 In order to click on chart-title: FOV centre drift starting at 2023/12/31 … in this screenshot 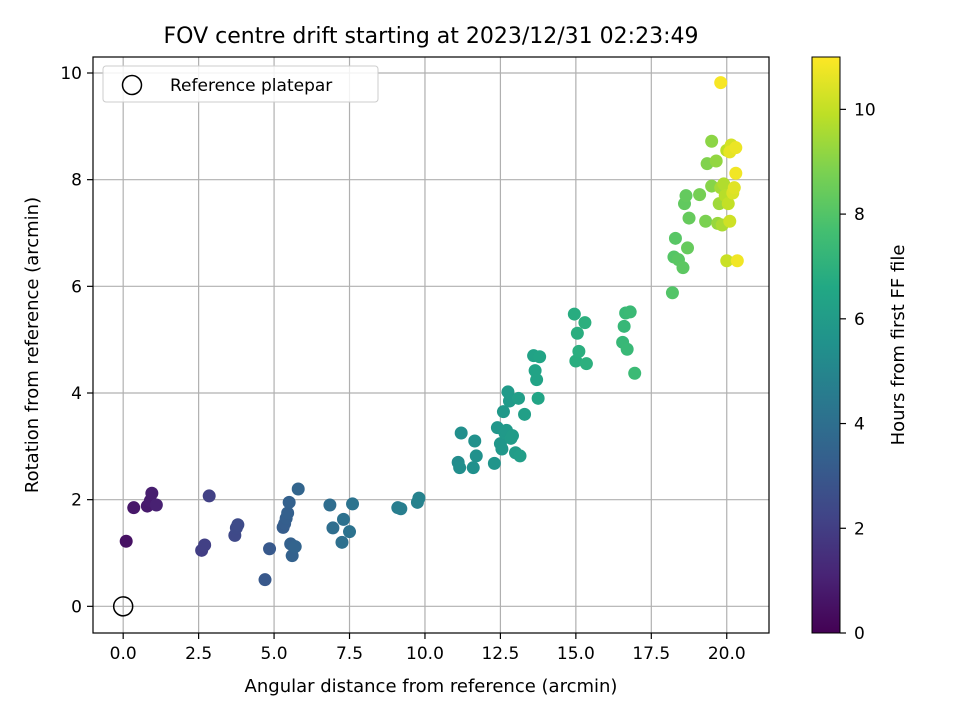, I will do `click(431, 36)`.